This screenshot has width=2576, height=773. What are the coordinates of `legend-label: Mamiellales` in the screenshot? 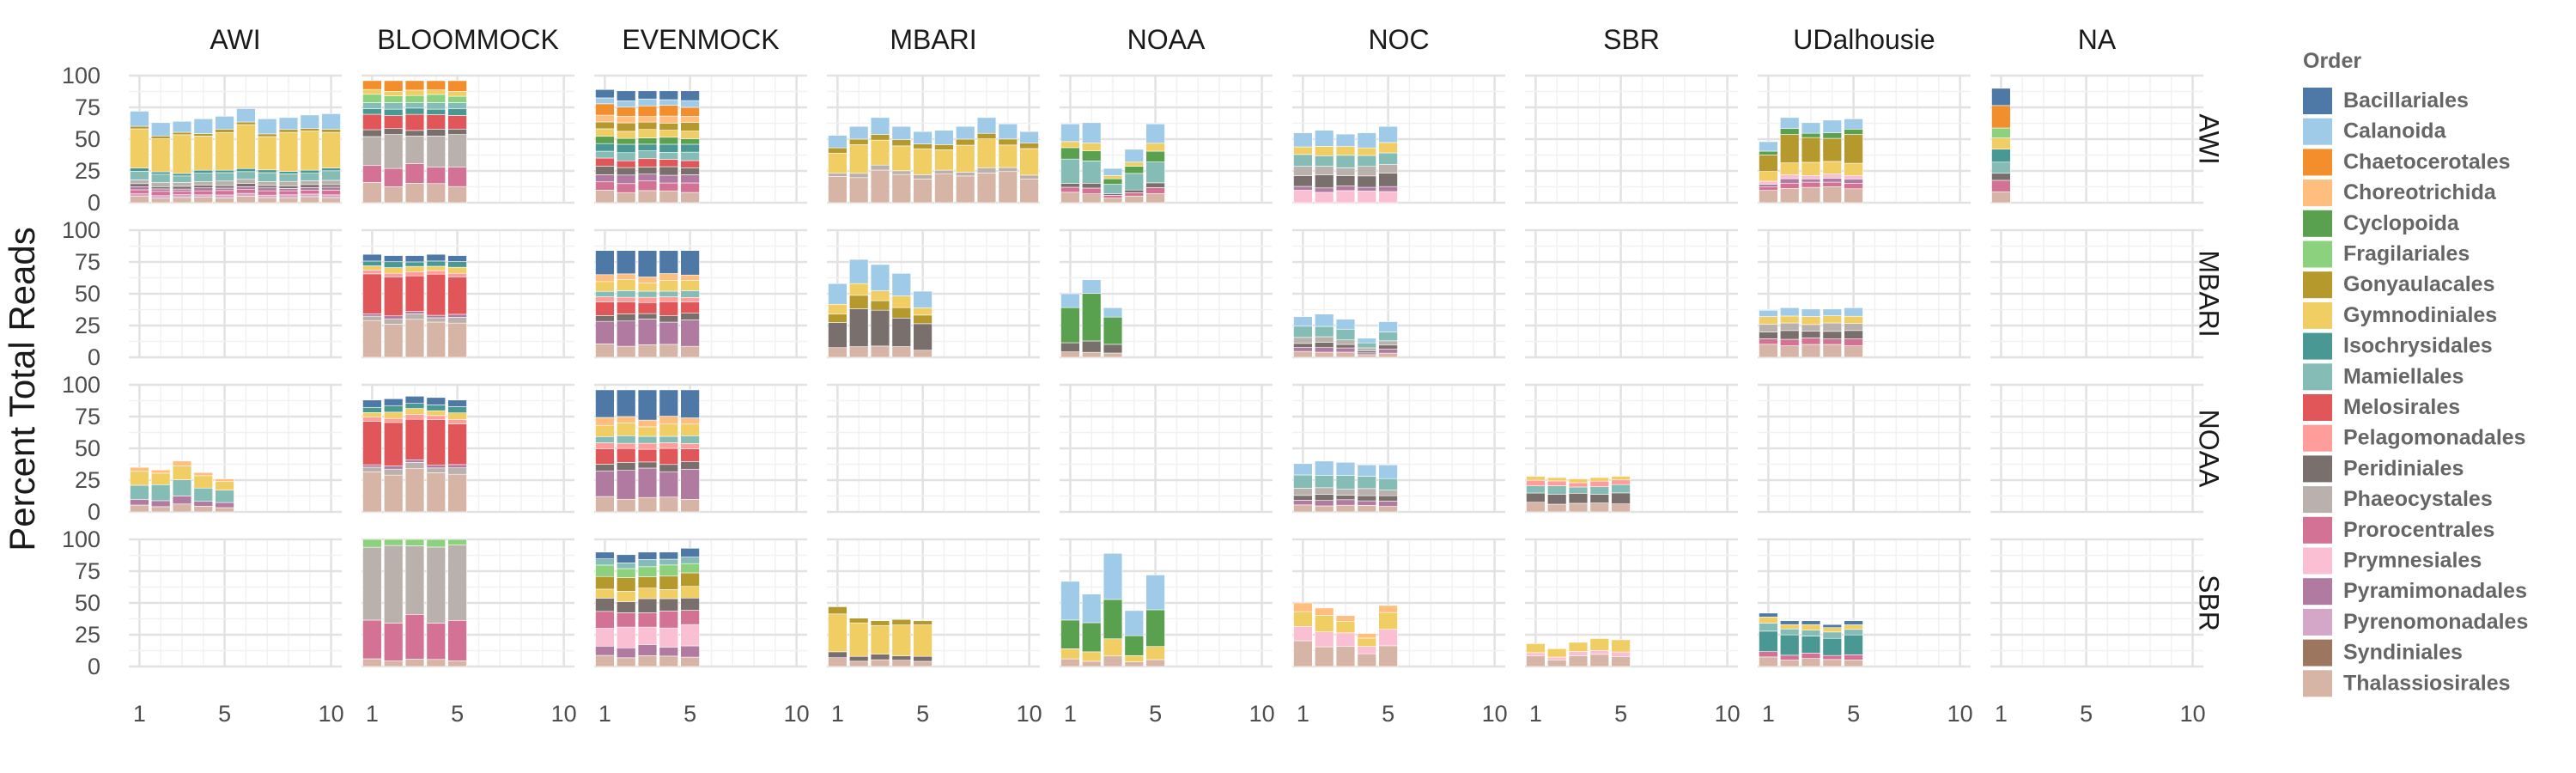 It's located at (2404, 376).